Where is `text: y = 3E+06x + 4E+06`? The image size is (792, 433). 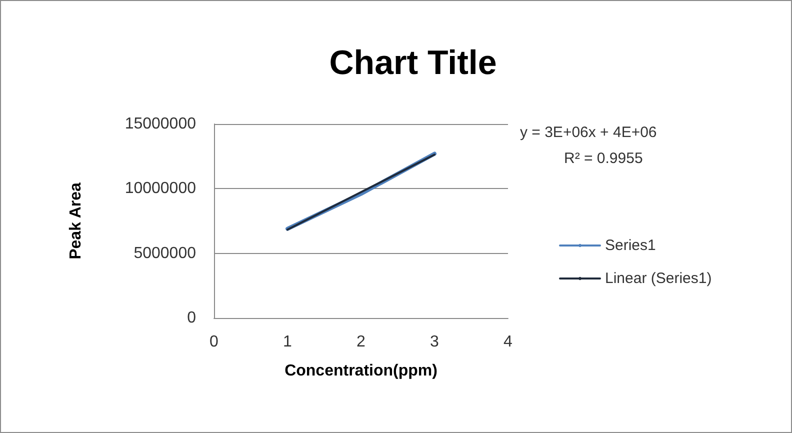 text: y = 3E+06x + 4E+06 is located at coordinates (588, 132).